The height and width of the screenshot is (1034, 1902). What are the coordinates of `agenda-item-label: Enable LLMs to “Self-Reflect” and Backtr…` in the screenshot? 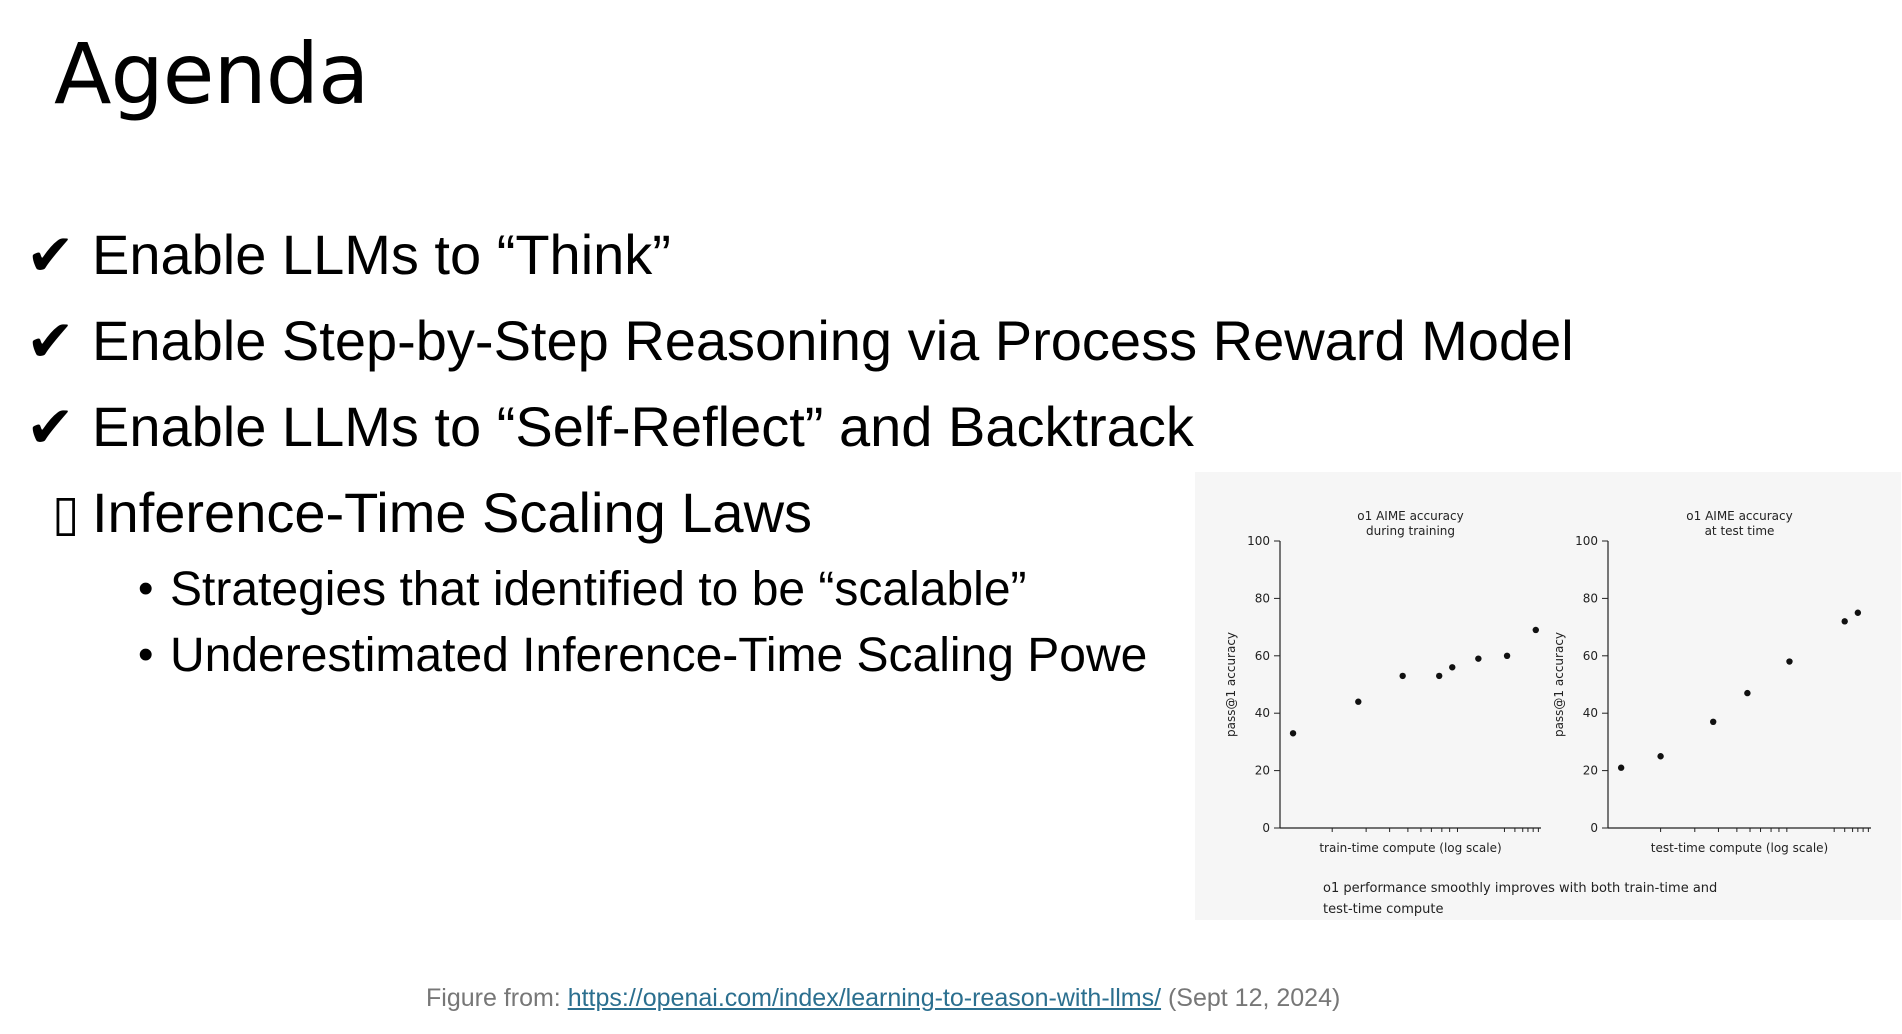 It's located at (643, 426).